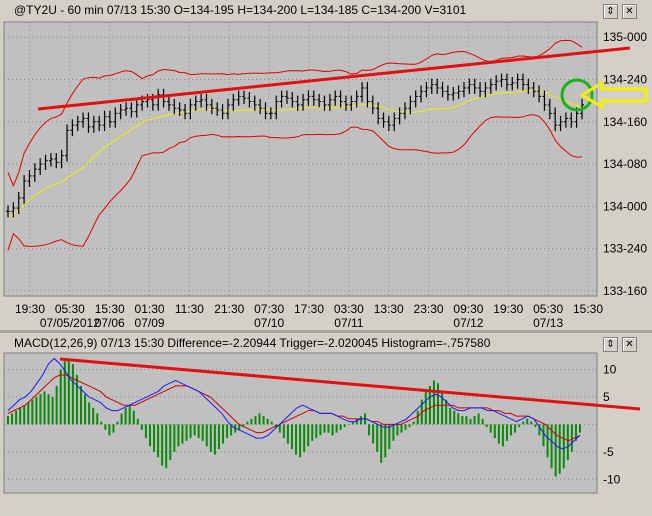 The width and height of the screenshot is (652, 516). What do you see at coordinates (468, 309) in the screenshot?
I see `x-tick-label: 09:30` at bounding box center [468, 309].